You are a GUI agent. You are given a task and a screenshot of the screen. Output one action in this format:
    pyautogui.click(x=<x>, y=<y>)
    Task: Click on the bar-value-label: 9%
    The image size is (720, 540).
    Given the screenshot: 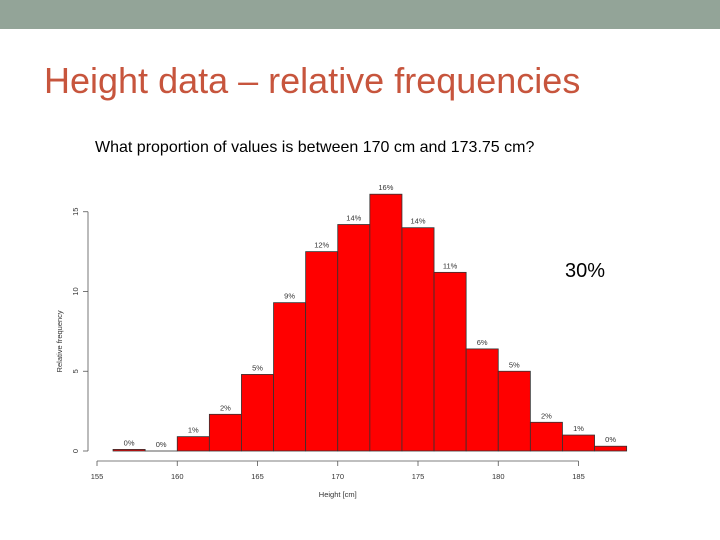 What is the action you would take?
    pyautogui.click(x=289, y=296)
    